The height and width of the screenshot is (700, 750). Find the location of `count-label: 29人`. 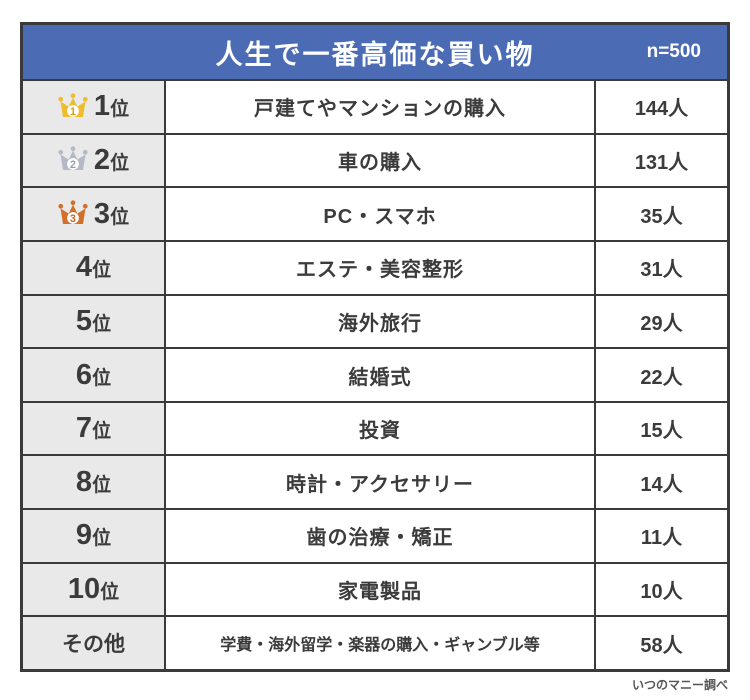

count-label: 29人 is located at coordinates (661, 323).